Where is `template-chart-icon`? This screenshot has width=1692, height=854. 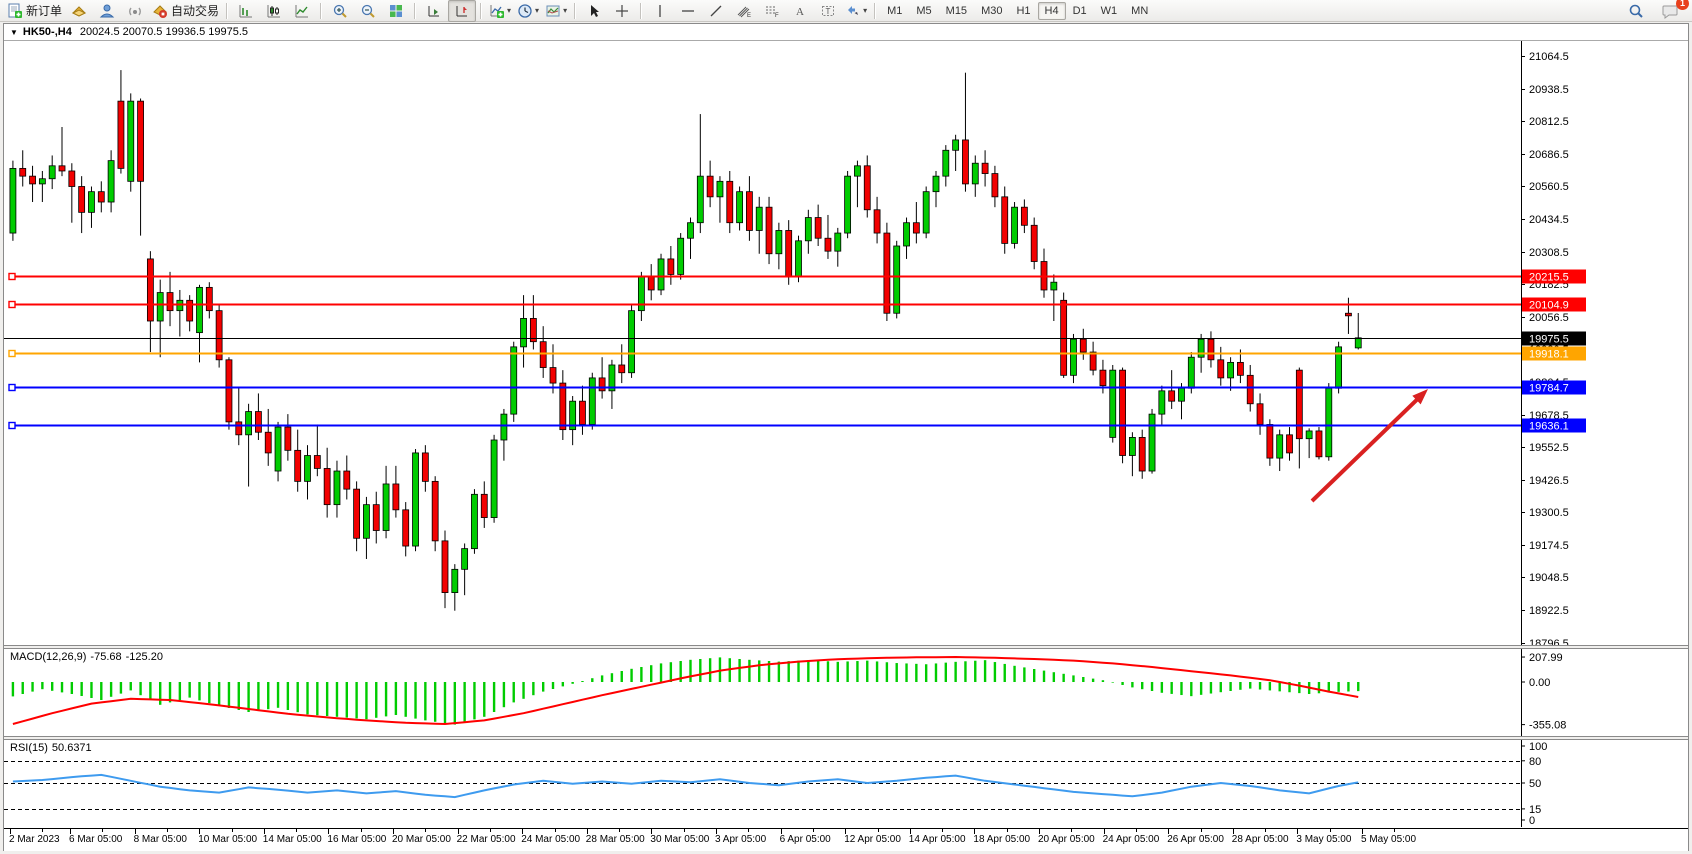
template-chart-icon is located at coordinates (553, 10).